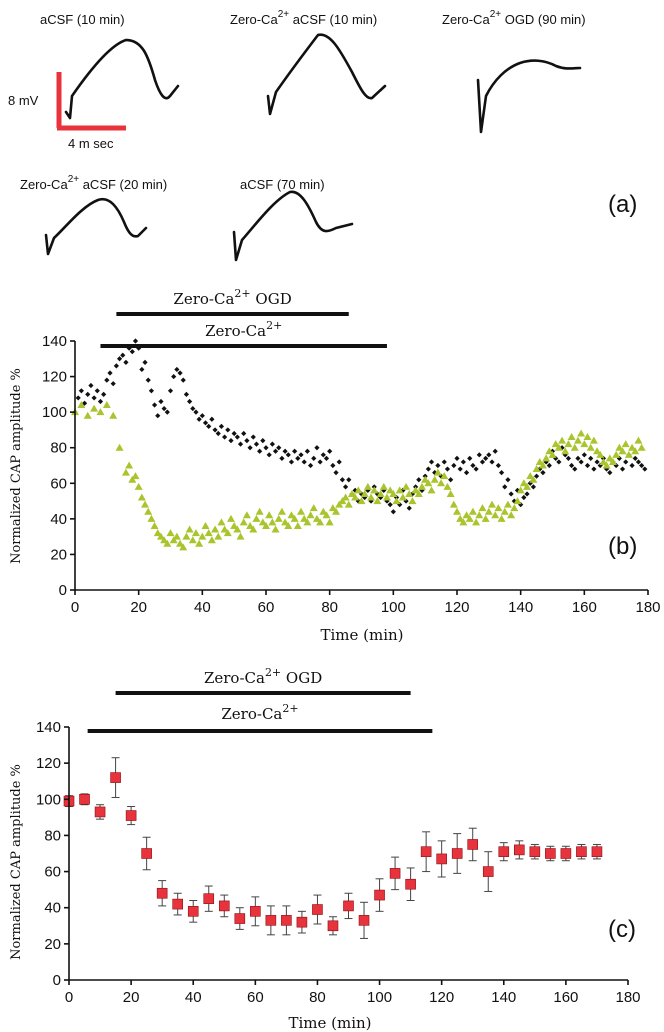  Describe the element at coordinates (16, 466) in the screenshot. I see `y-axis-label: Normalized CAP amplitude %` at that location.